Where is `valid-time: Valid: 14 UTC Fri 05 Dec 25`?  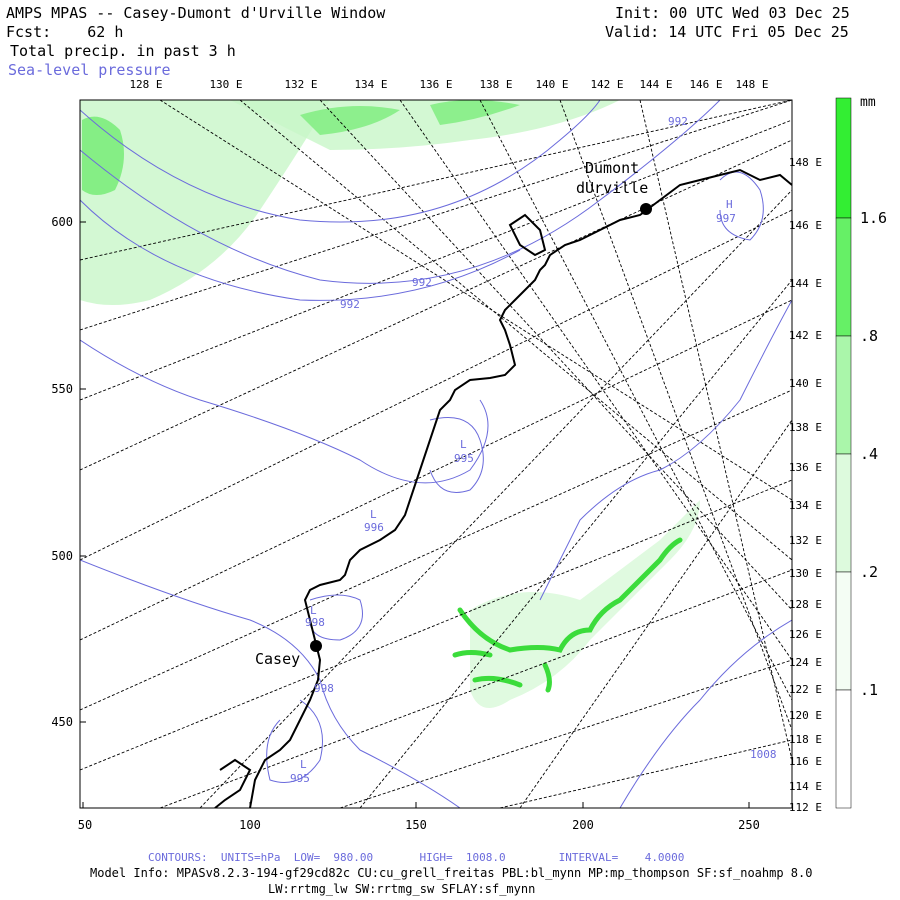
valid-time: Valid: 14 UTC Fri 05 Dec 25 is located at coordinates (727, 32).